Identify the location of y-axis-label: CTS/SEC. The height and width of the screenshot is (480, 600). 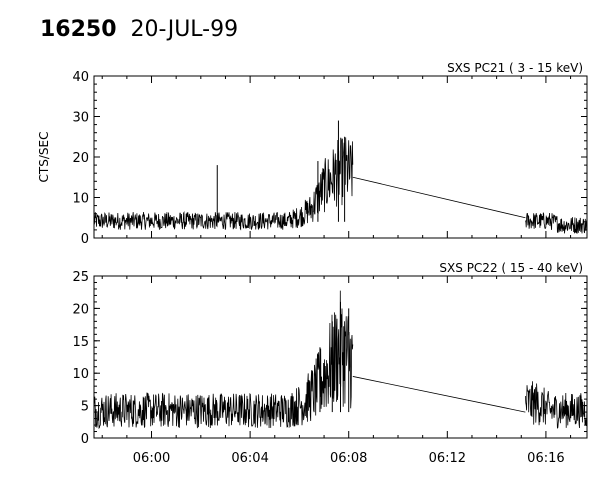
(44, 157).